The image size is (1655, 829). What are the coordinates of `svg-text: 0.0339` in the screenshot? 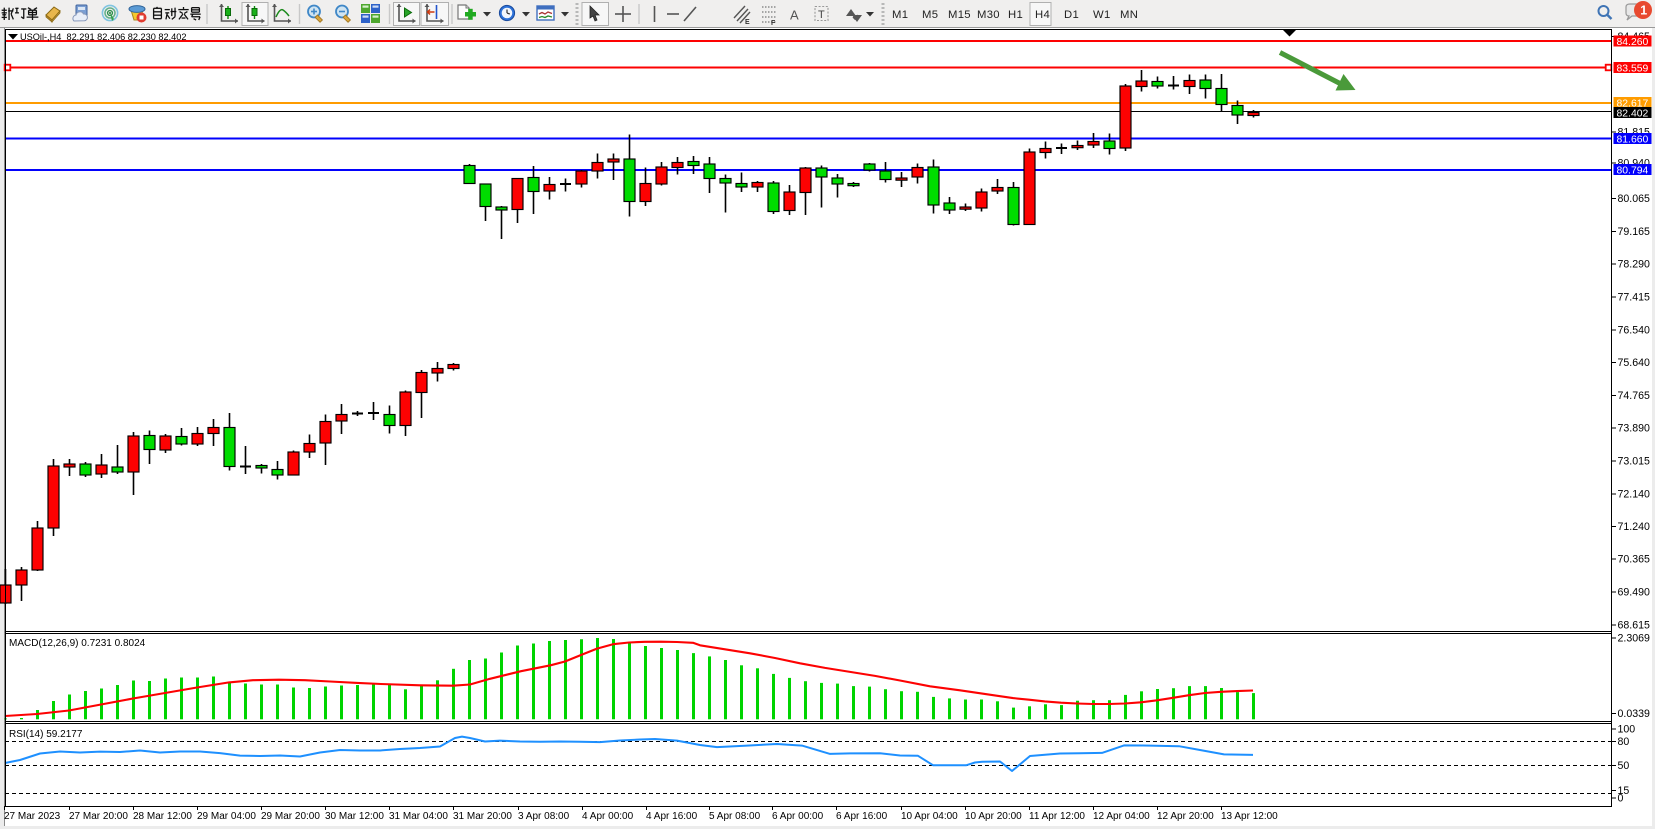 It's located at (1634, 714).